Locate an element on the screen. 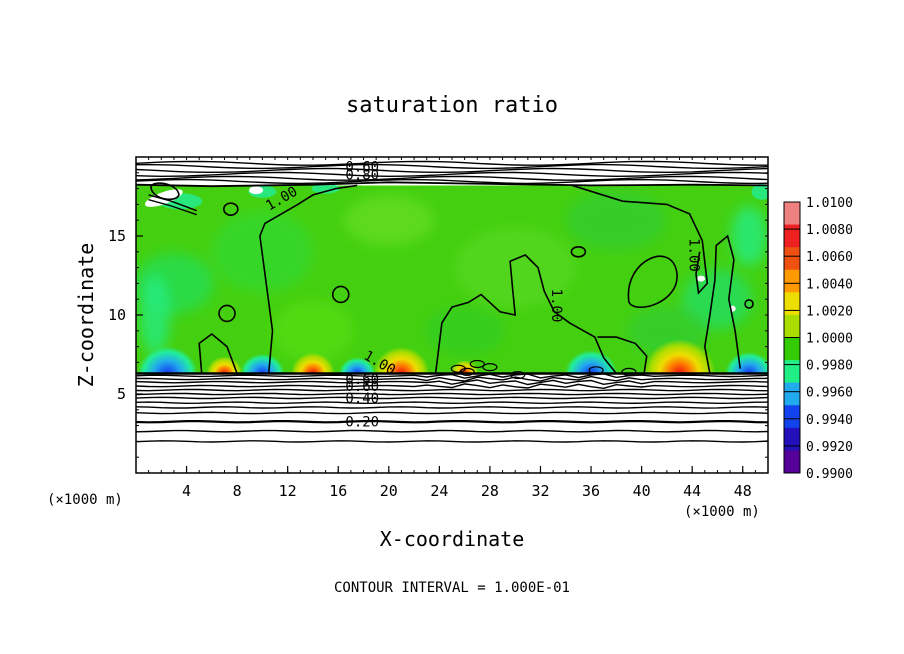 The width and height of the screenshot is (904, 654). y-tick-label: 10 is located at coordinates (117, 315).